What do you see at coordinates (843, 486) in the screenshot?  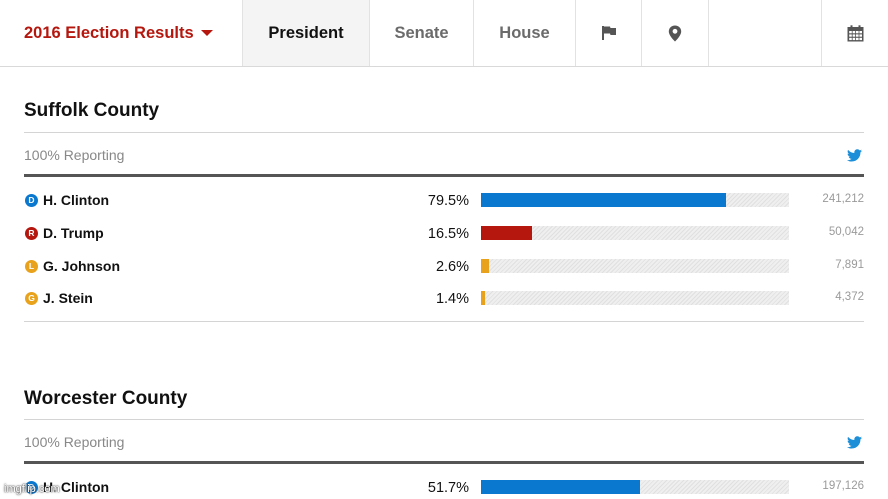 I see `vote-count: 197,126` at bounding box center [843, 486].